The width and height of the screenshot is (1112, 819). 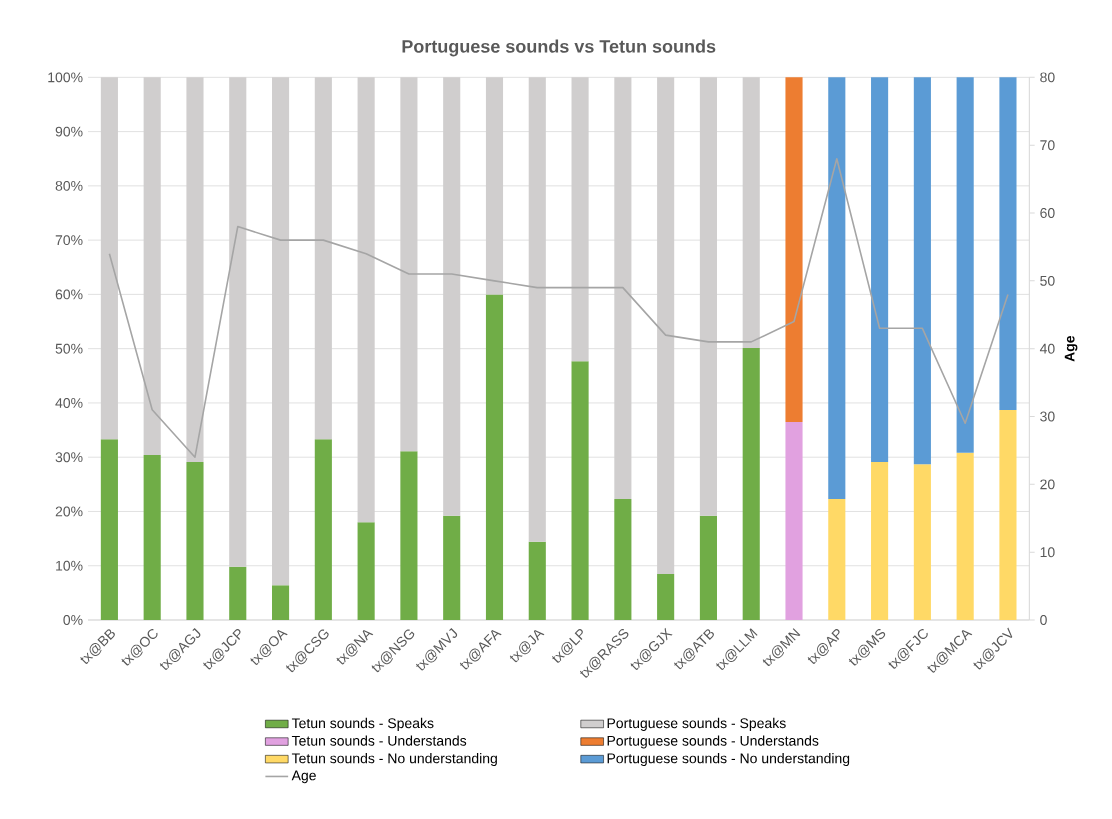 I want to click on y2-tick-label: 80, so click(x=1047, y=77).